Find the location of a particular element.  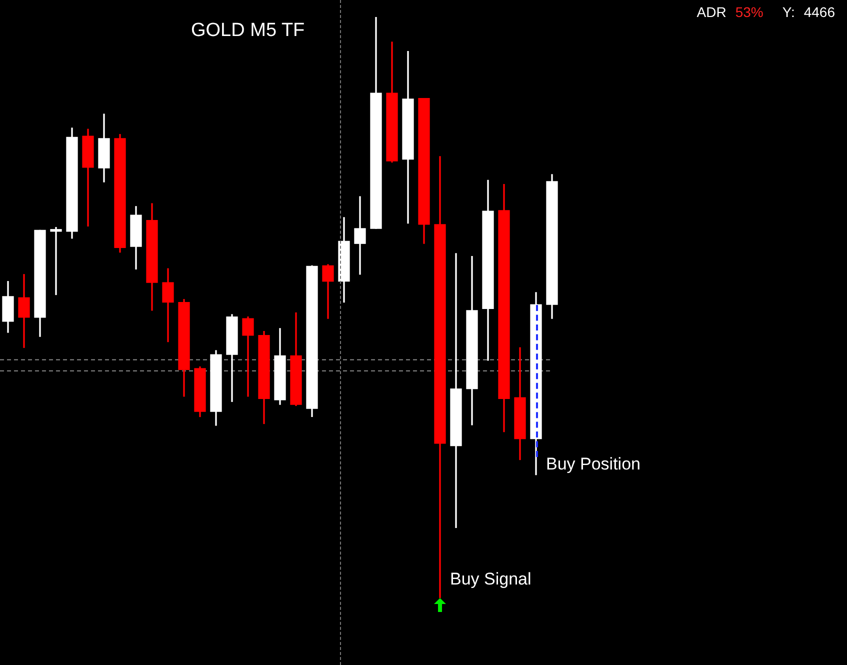

text: 53% is located at coordinates (749, 12).